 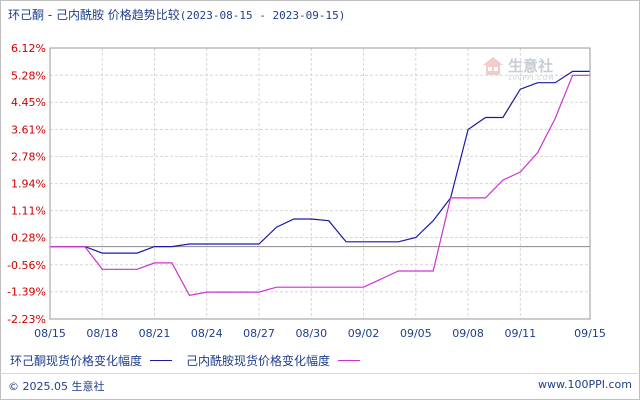 I want to click on y-tick-label: 1.94%, so click(x=28, y=184).